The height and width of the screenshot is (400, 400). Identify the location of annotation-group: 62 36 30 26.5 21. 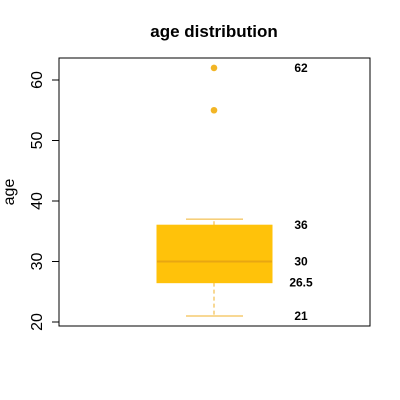
(301, 192).